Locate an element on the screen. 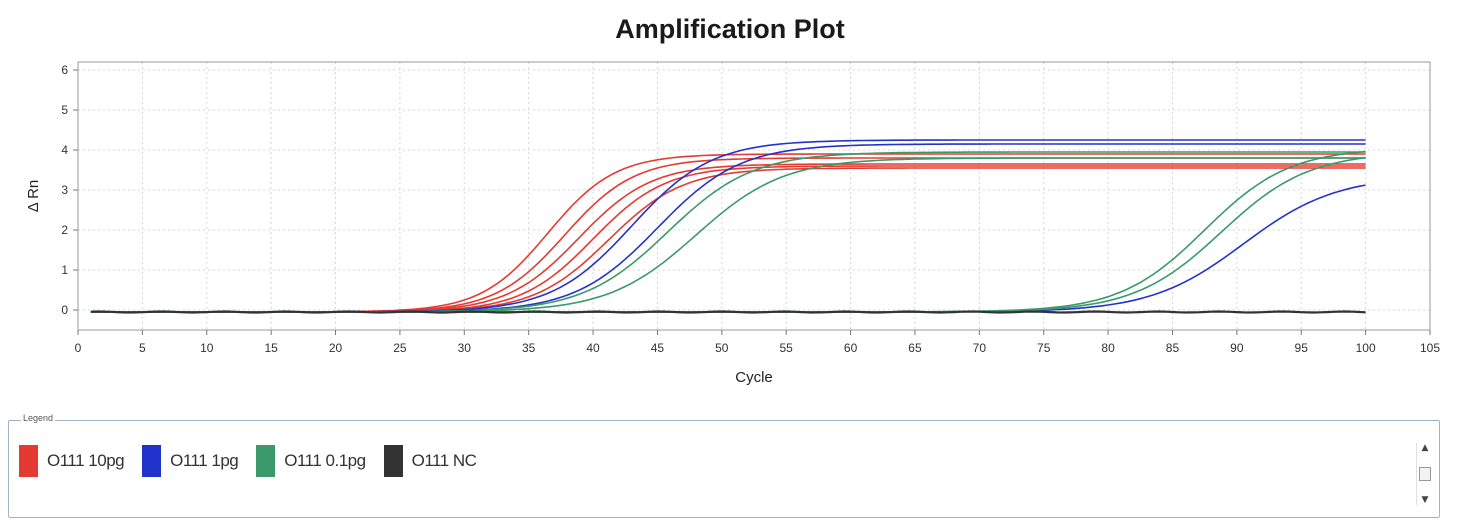 The width and height of the screenshot is (1460, 523). legend-label: O111 0.1pg is located at coordinates (325, 460).